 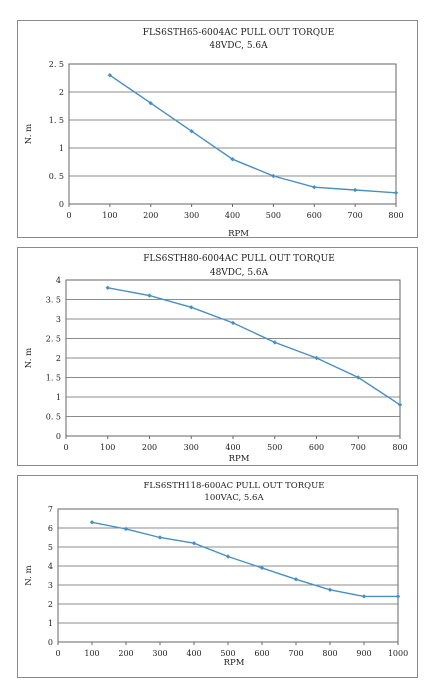 I want to click on chart-subtitle: 100VAC, 5.6A, so click(x=234, y=498).